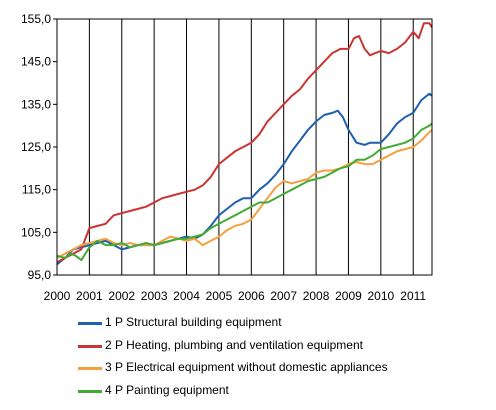 This screenshot has height=410, width=496. Describe the element at coordinates (167, 389) in the screenshot. I see `legend-label: 4 P Painting equipment` at that location.